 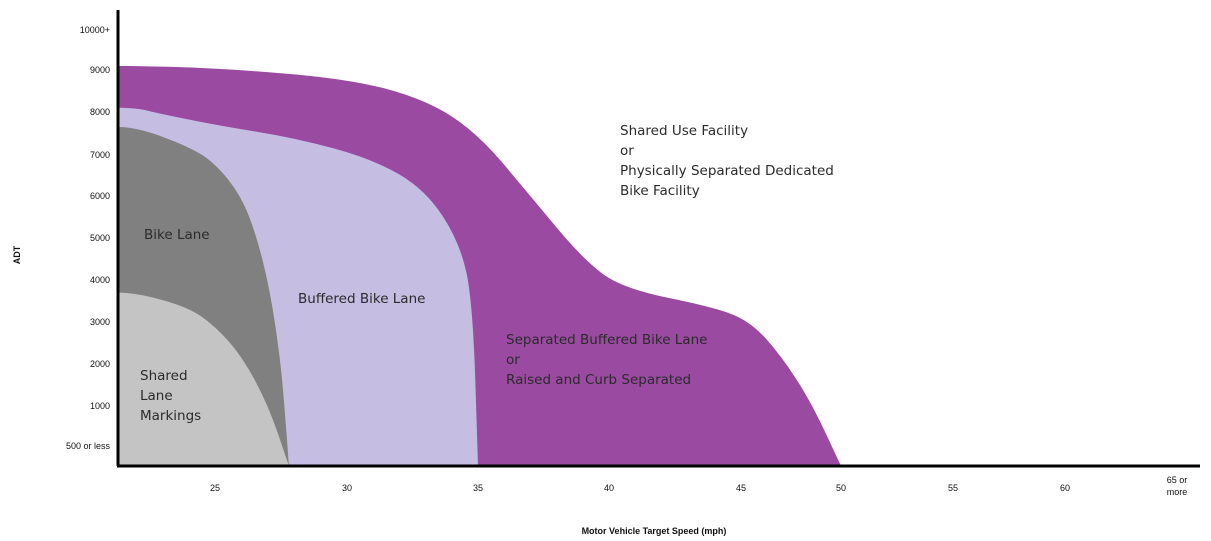 What do you see at coordinates (177, 235) in the screenshot?
I see `region-label-2: Bike Lane` at bounding box center [177, 235].